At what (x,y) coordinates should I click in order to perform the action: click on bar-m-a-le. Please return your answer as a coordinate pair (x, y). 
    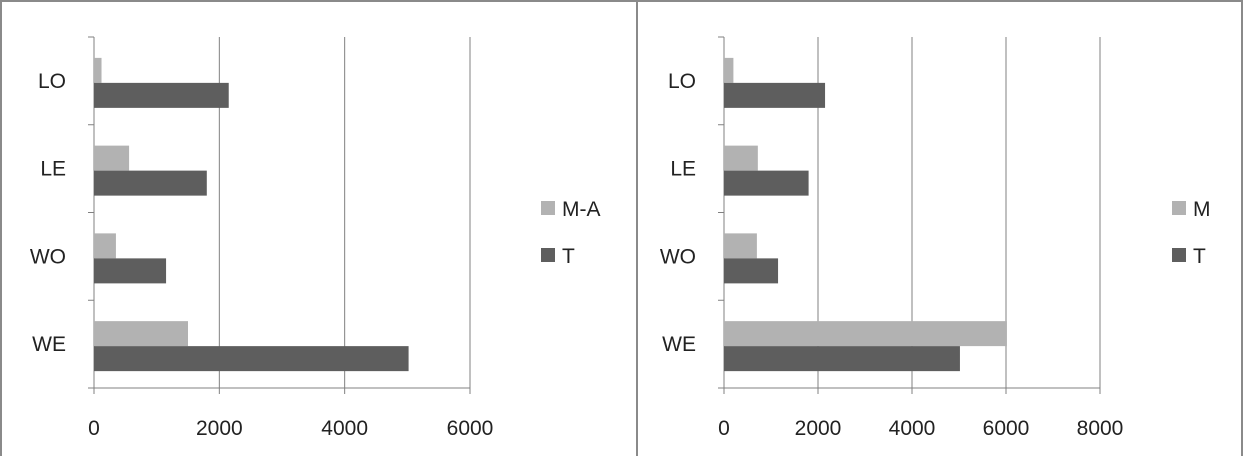
    Looking at the image, I should click on (112, 158).